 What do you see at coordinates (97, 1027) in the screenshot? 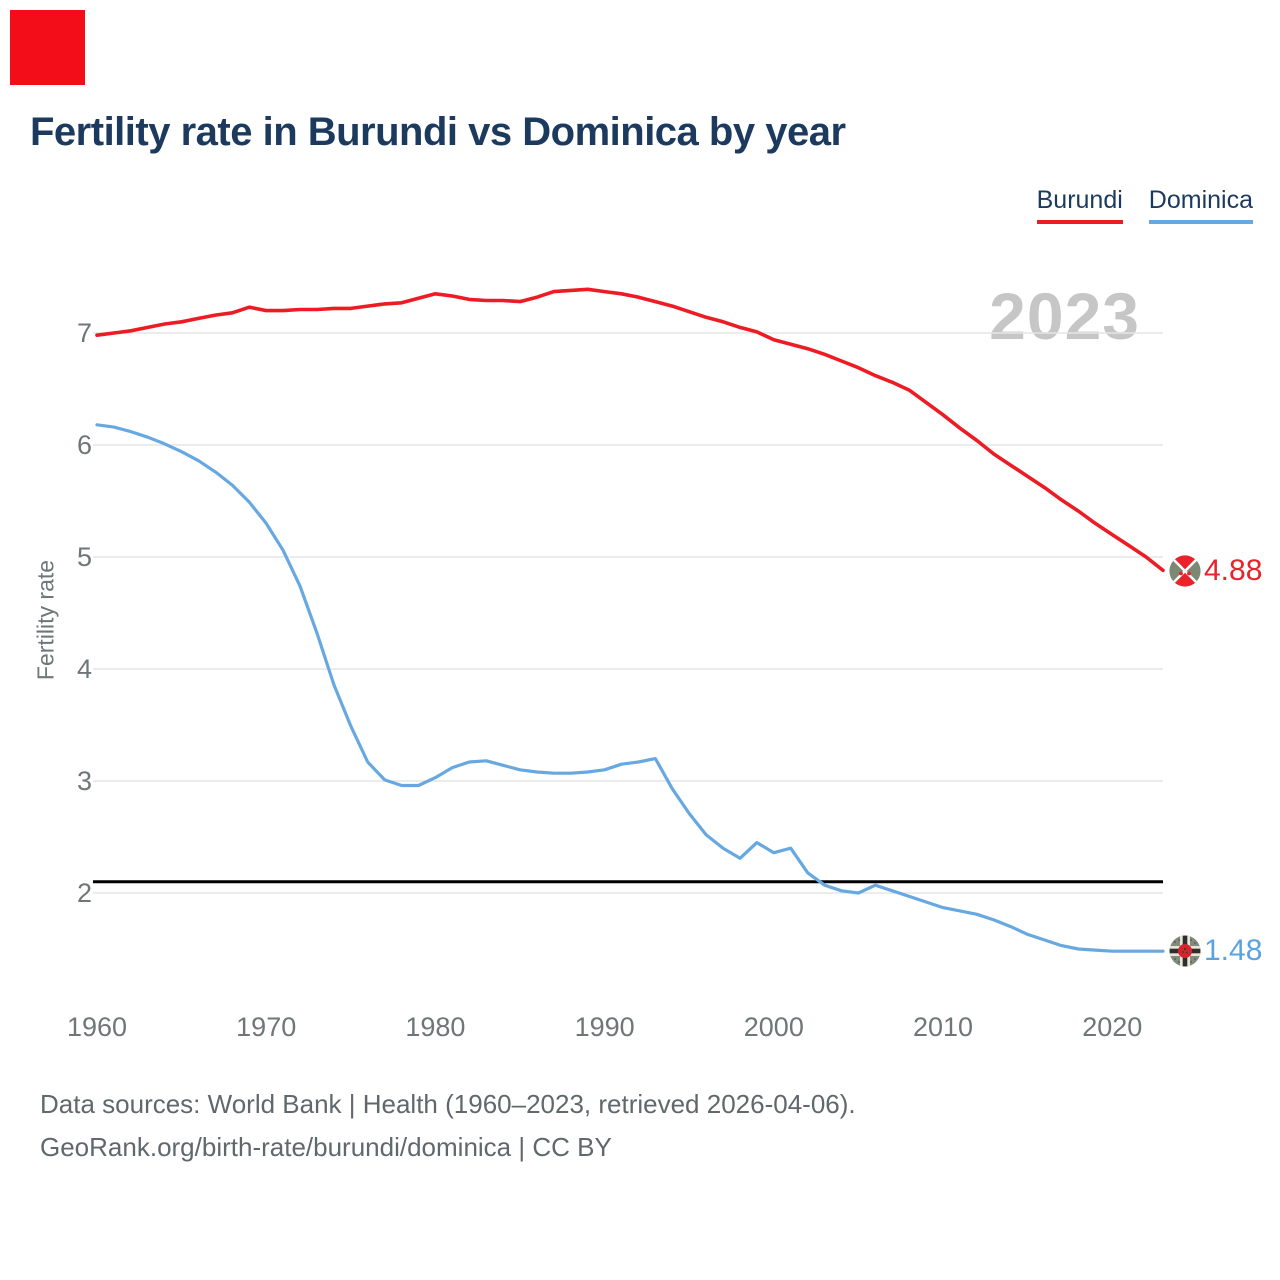
I see `x-tick-1960: 1960` at bounding box center [97, 1027].